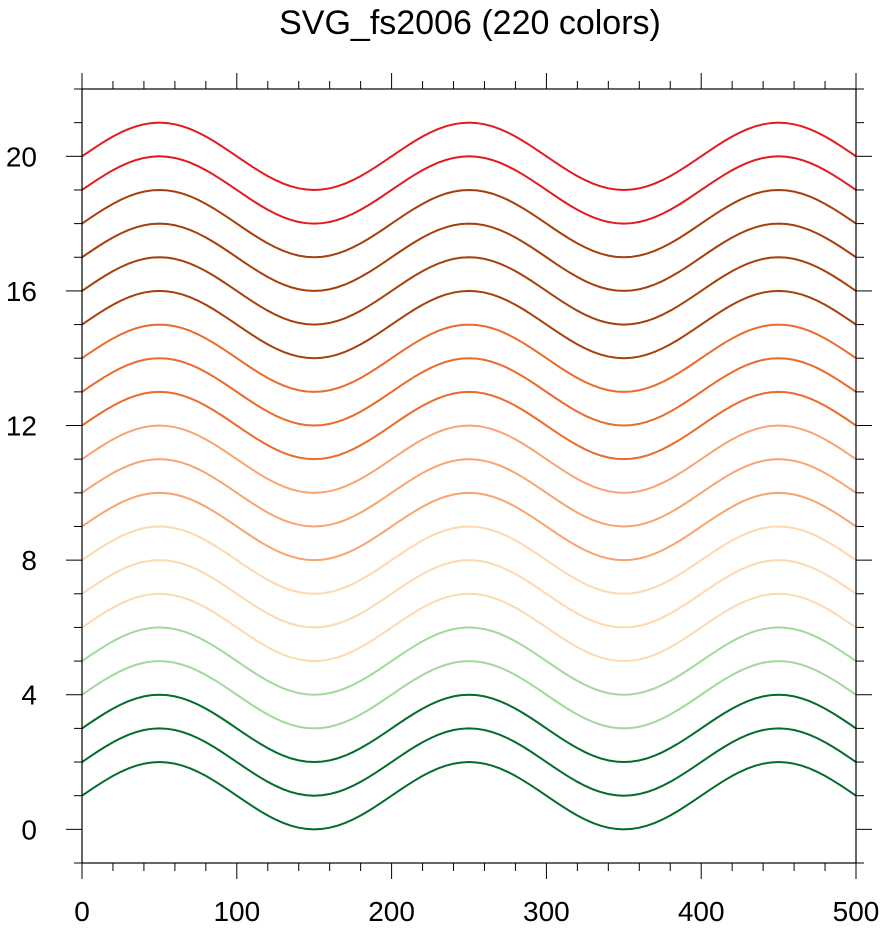 This screenshot has width=886, height=935. Describe the element at coordinates (236, 911) in the screenshot. I see `x-tick-label: 100` at that location.